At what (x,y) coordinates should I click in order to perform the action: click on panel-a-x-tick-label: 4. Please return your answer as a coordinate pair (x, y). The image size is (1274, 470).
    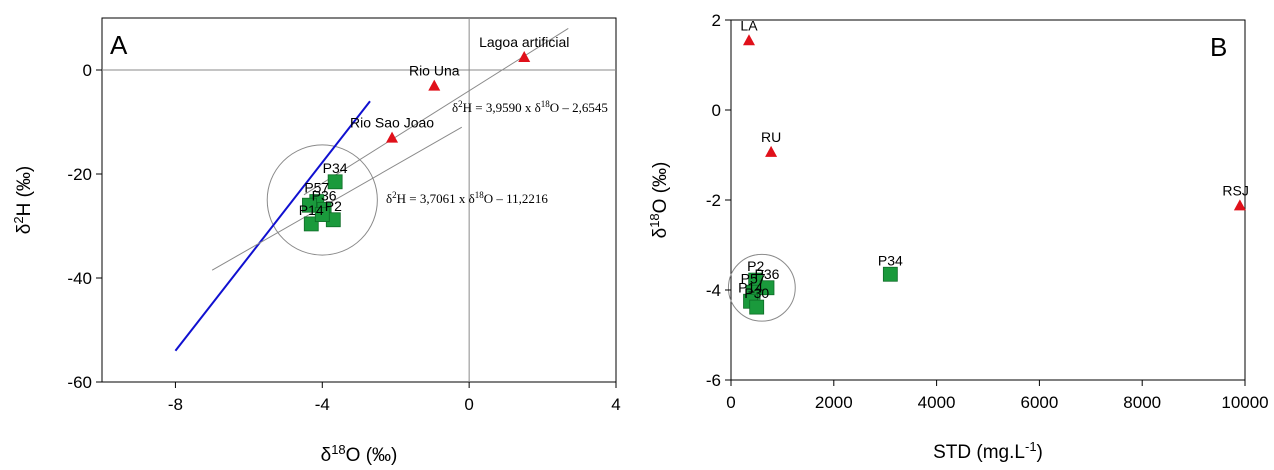
    Looking at the image, I should click on (615, 404).